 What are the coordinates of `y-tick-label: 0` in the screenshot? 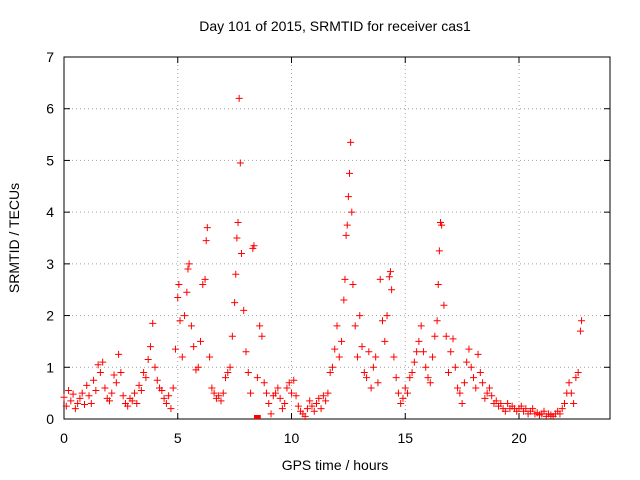 It's located at (50, 419).